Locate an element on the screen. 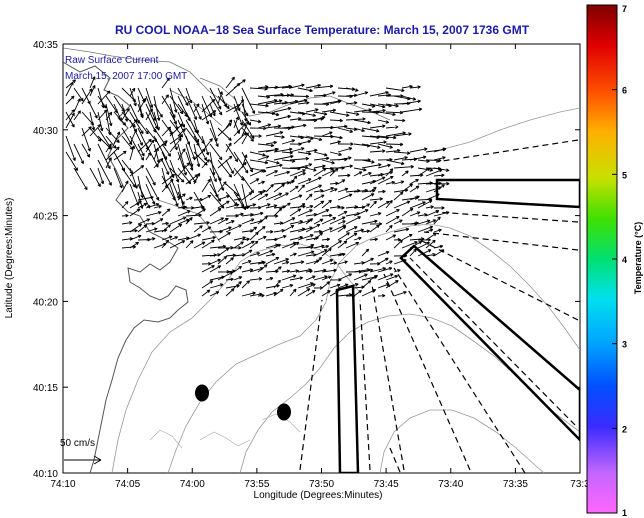 This screenshot has height=518, width=644. inset-label-line1: Raw Surface Current is located at coordinates (112, 60).